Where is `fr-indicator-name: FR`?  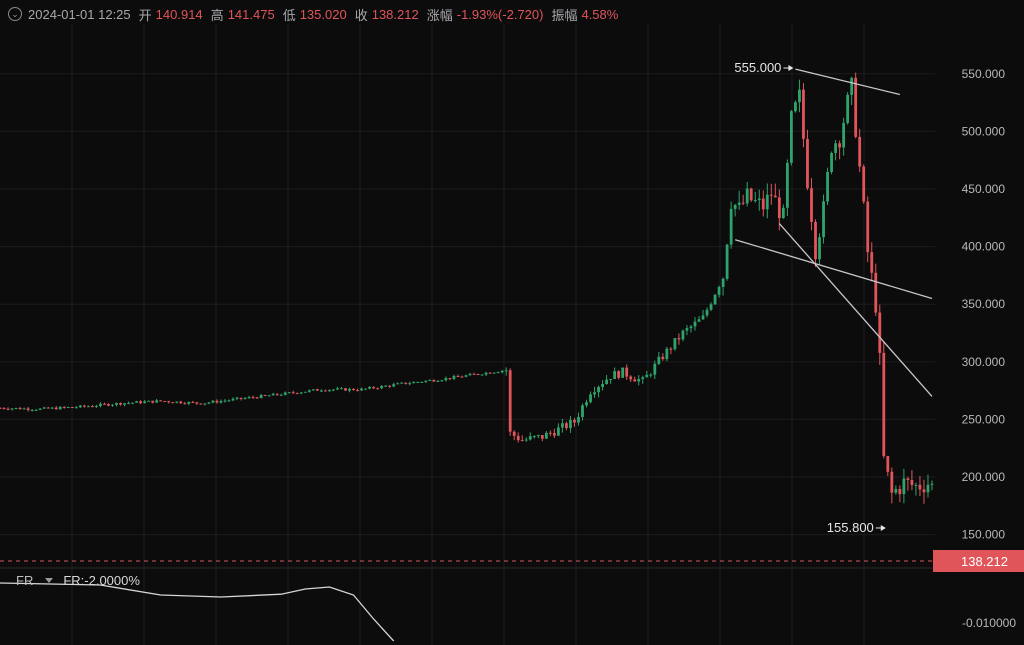 fr-indicator-name: FR is located at coordinates (25, 580).